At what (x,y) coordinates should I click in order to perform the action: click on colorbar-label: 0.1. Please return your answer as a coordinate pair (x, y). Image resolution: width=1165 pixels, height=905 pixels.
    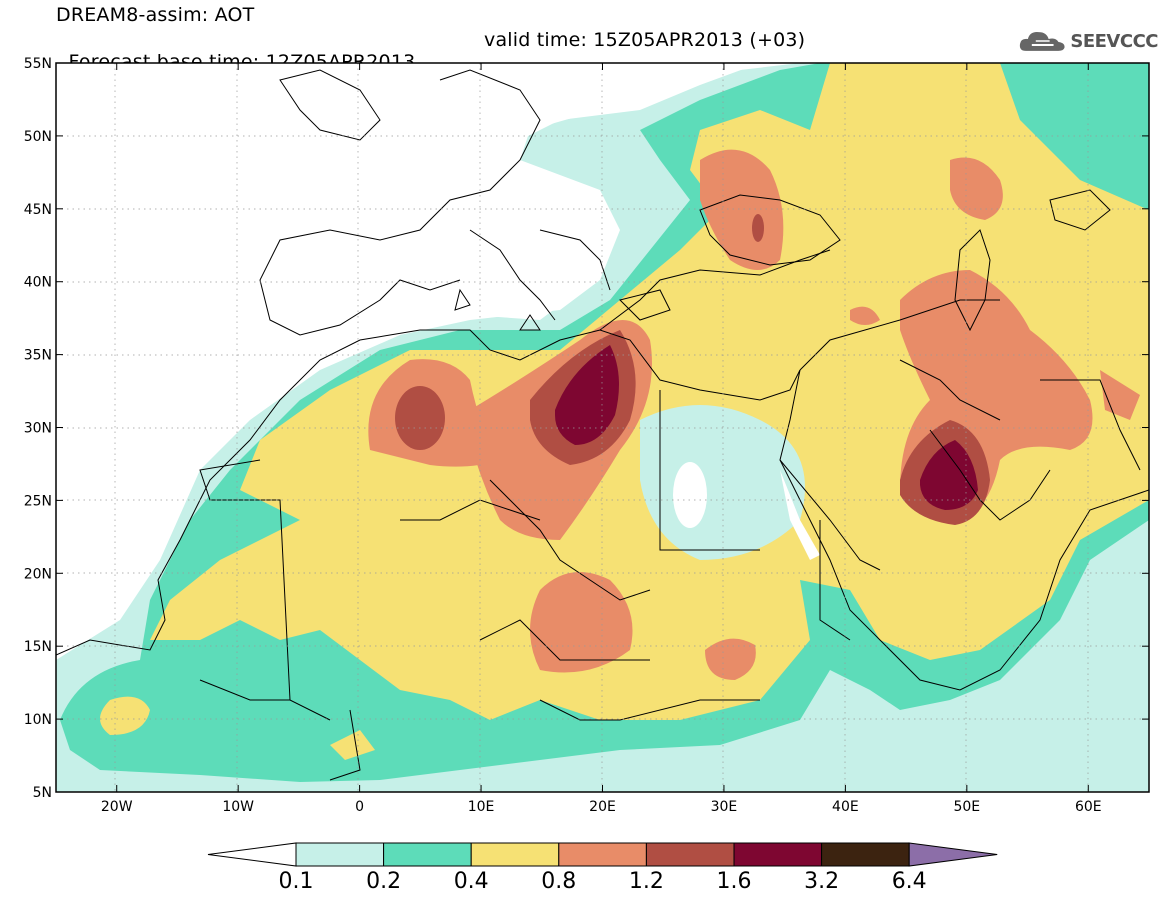
    Looking at the image, I should click on (296, 881).